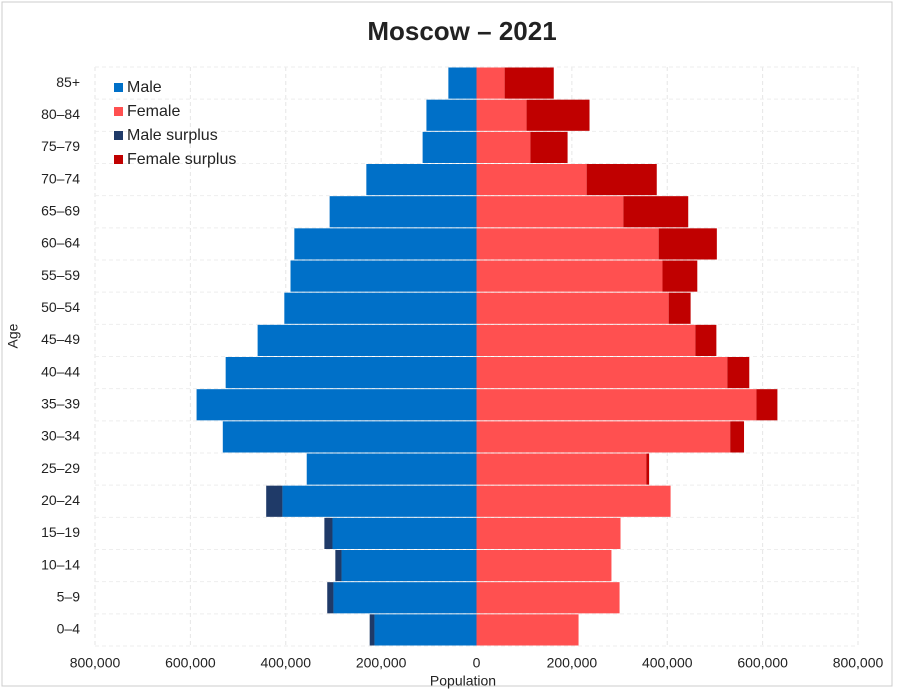 The width and height of the screenshot is (900, 699). What do you see at coordinates (463, 681) in the screenshot?
I see `x-axis-label: Population` at bounding box center [463, 681].